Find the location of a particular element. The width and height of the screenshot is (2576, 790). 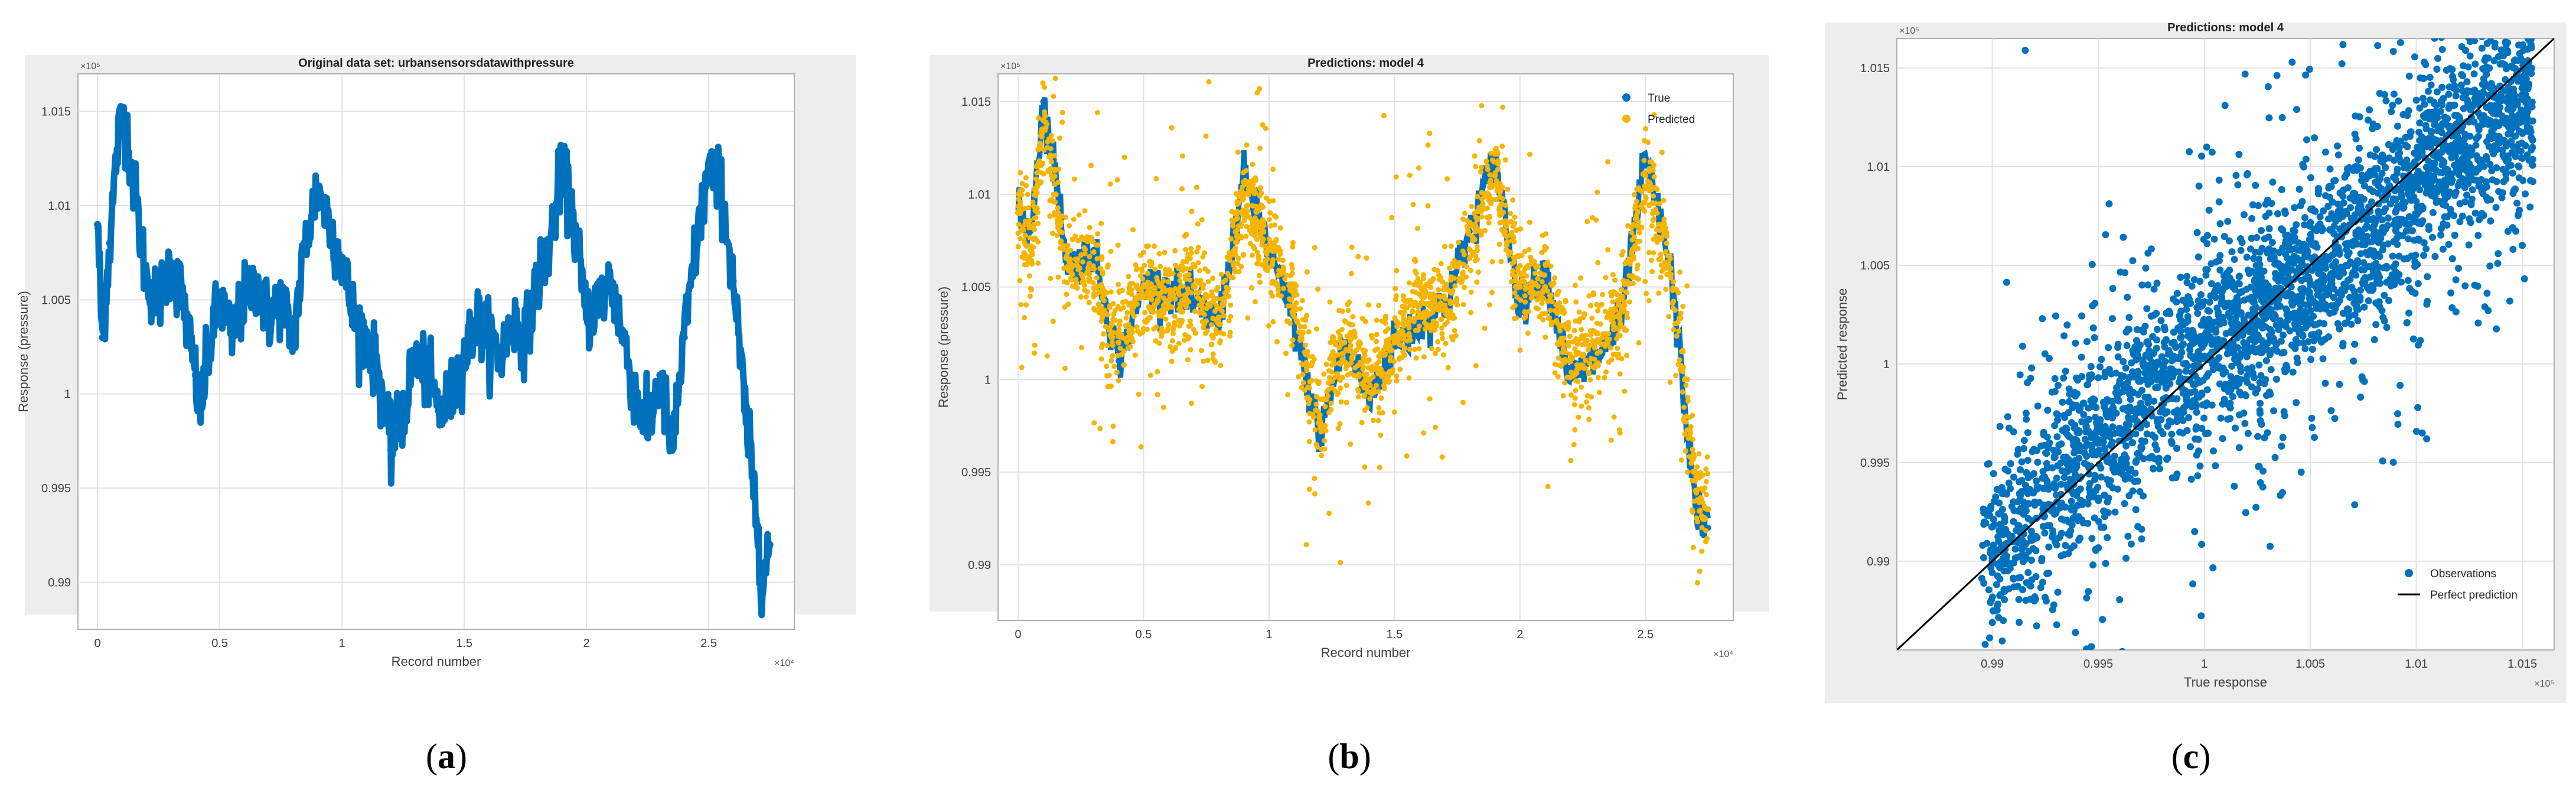

y-tick-label: 1.01 is located at coordinates (979, 195).